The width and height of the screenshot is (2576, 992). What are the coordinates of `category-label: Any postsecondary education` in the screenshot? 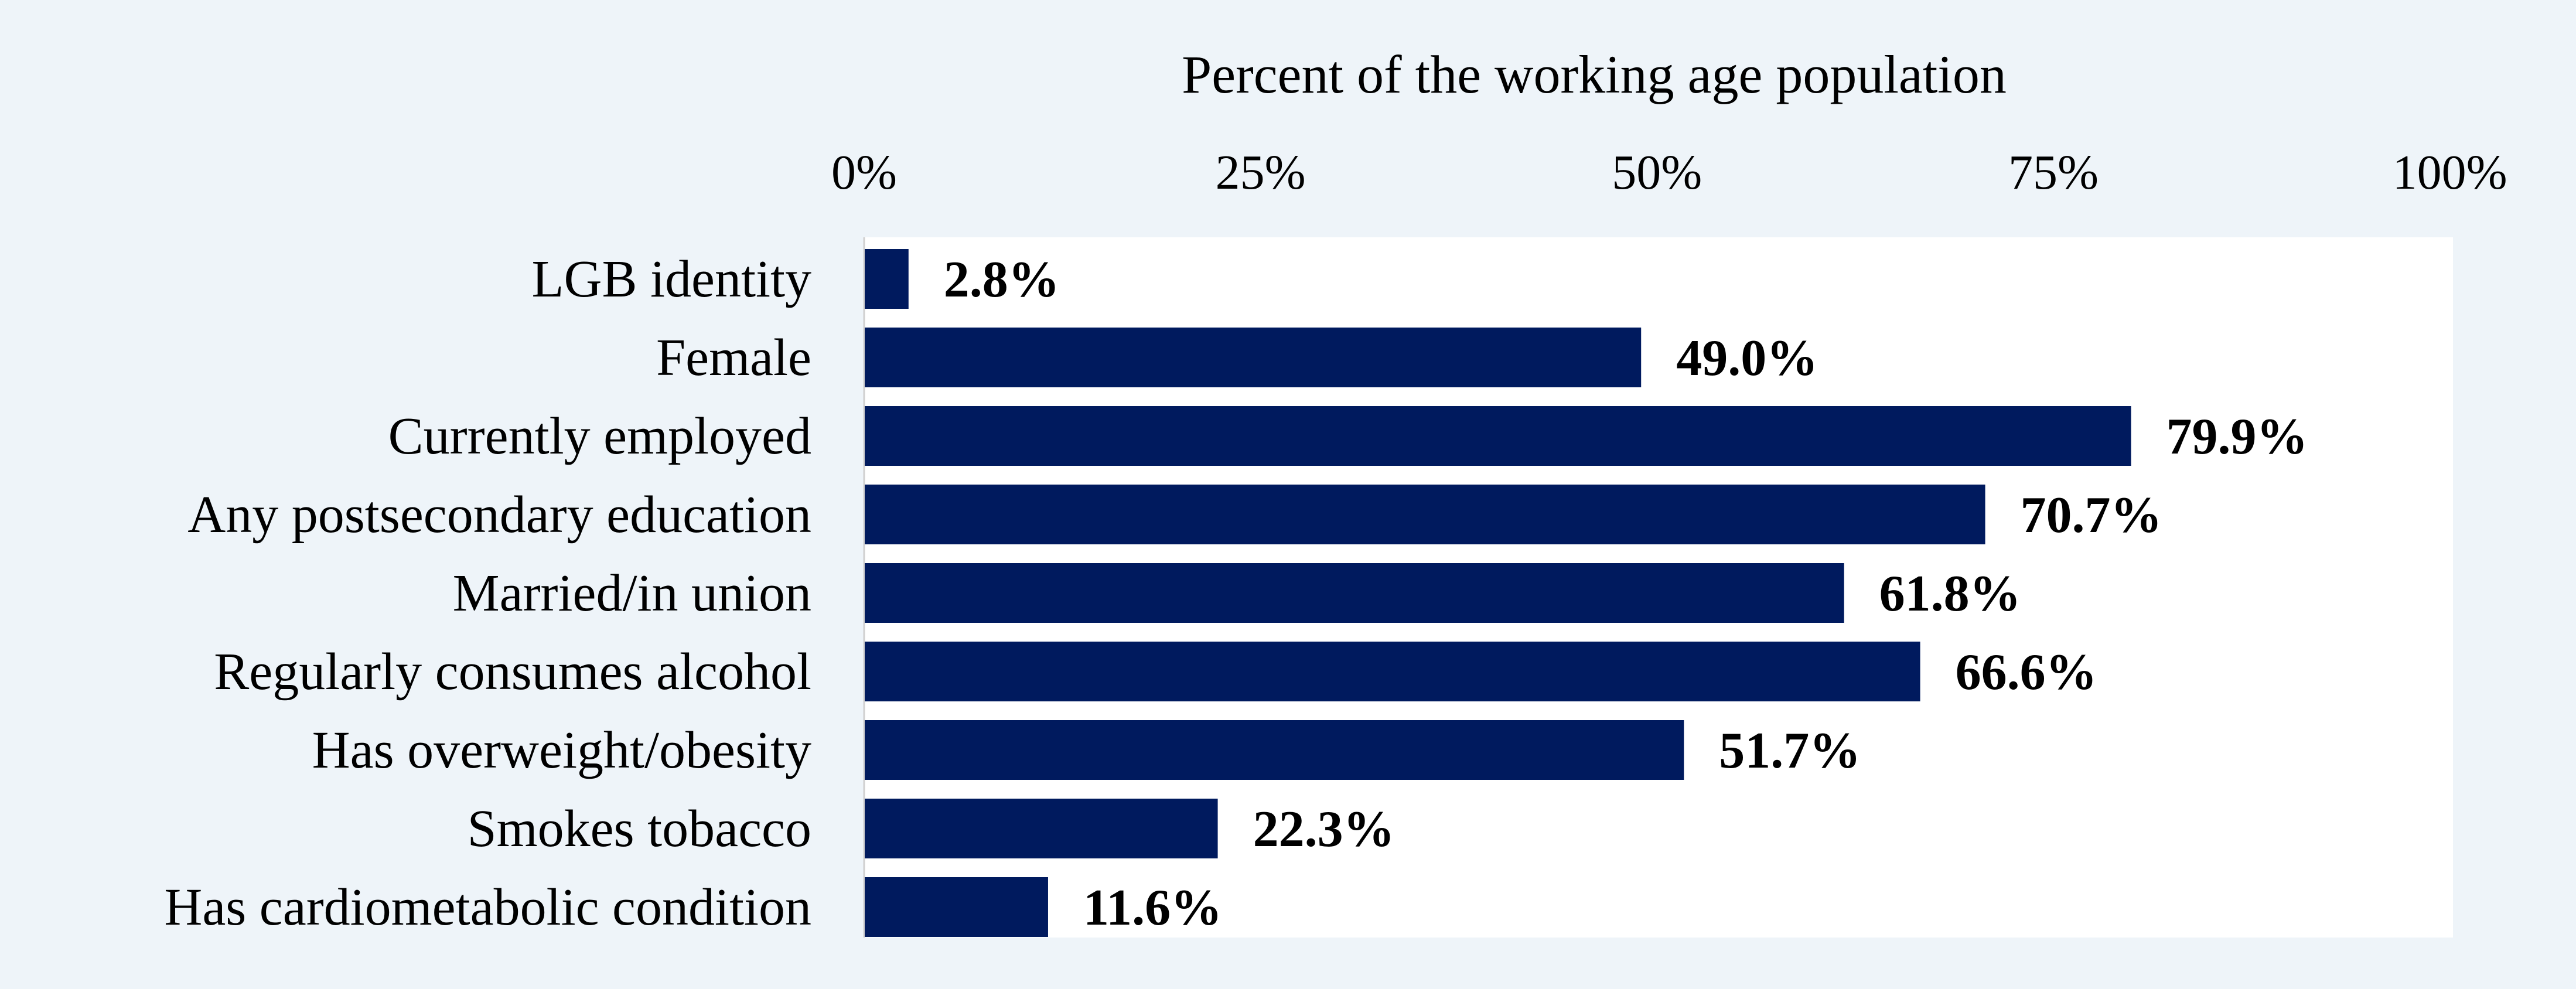 It's located at (499, 515).